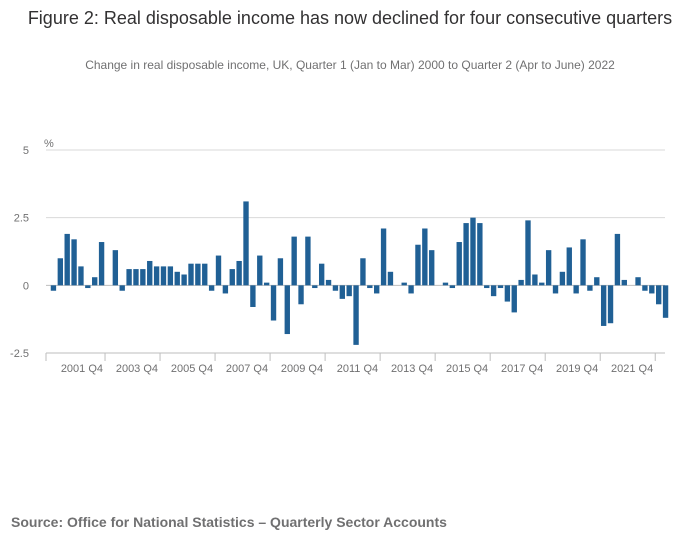  I want to click on x-tick-label: 2005 Q4, so click(192, 369).